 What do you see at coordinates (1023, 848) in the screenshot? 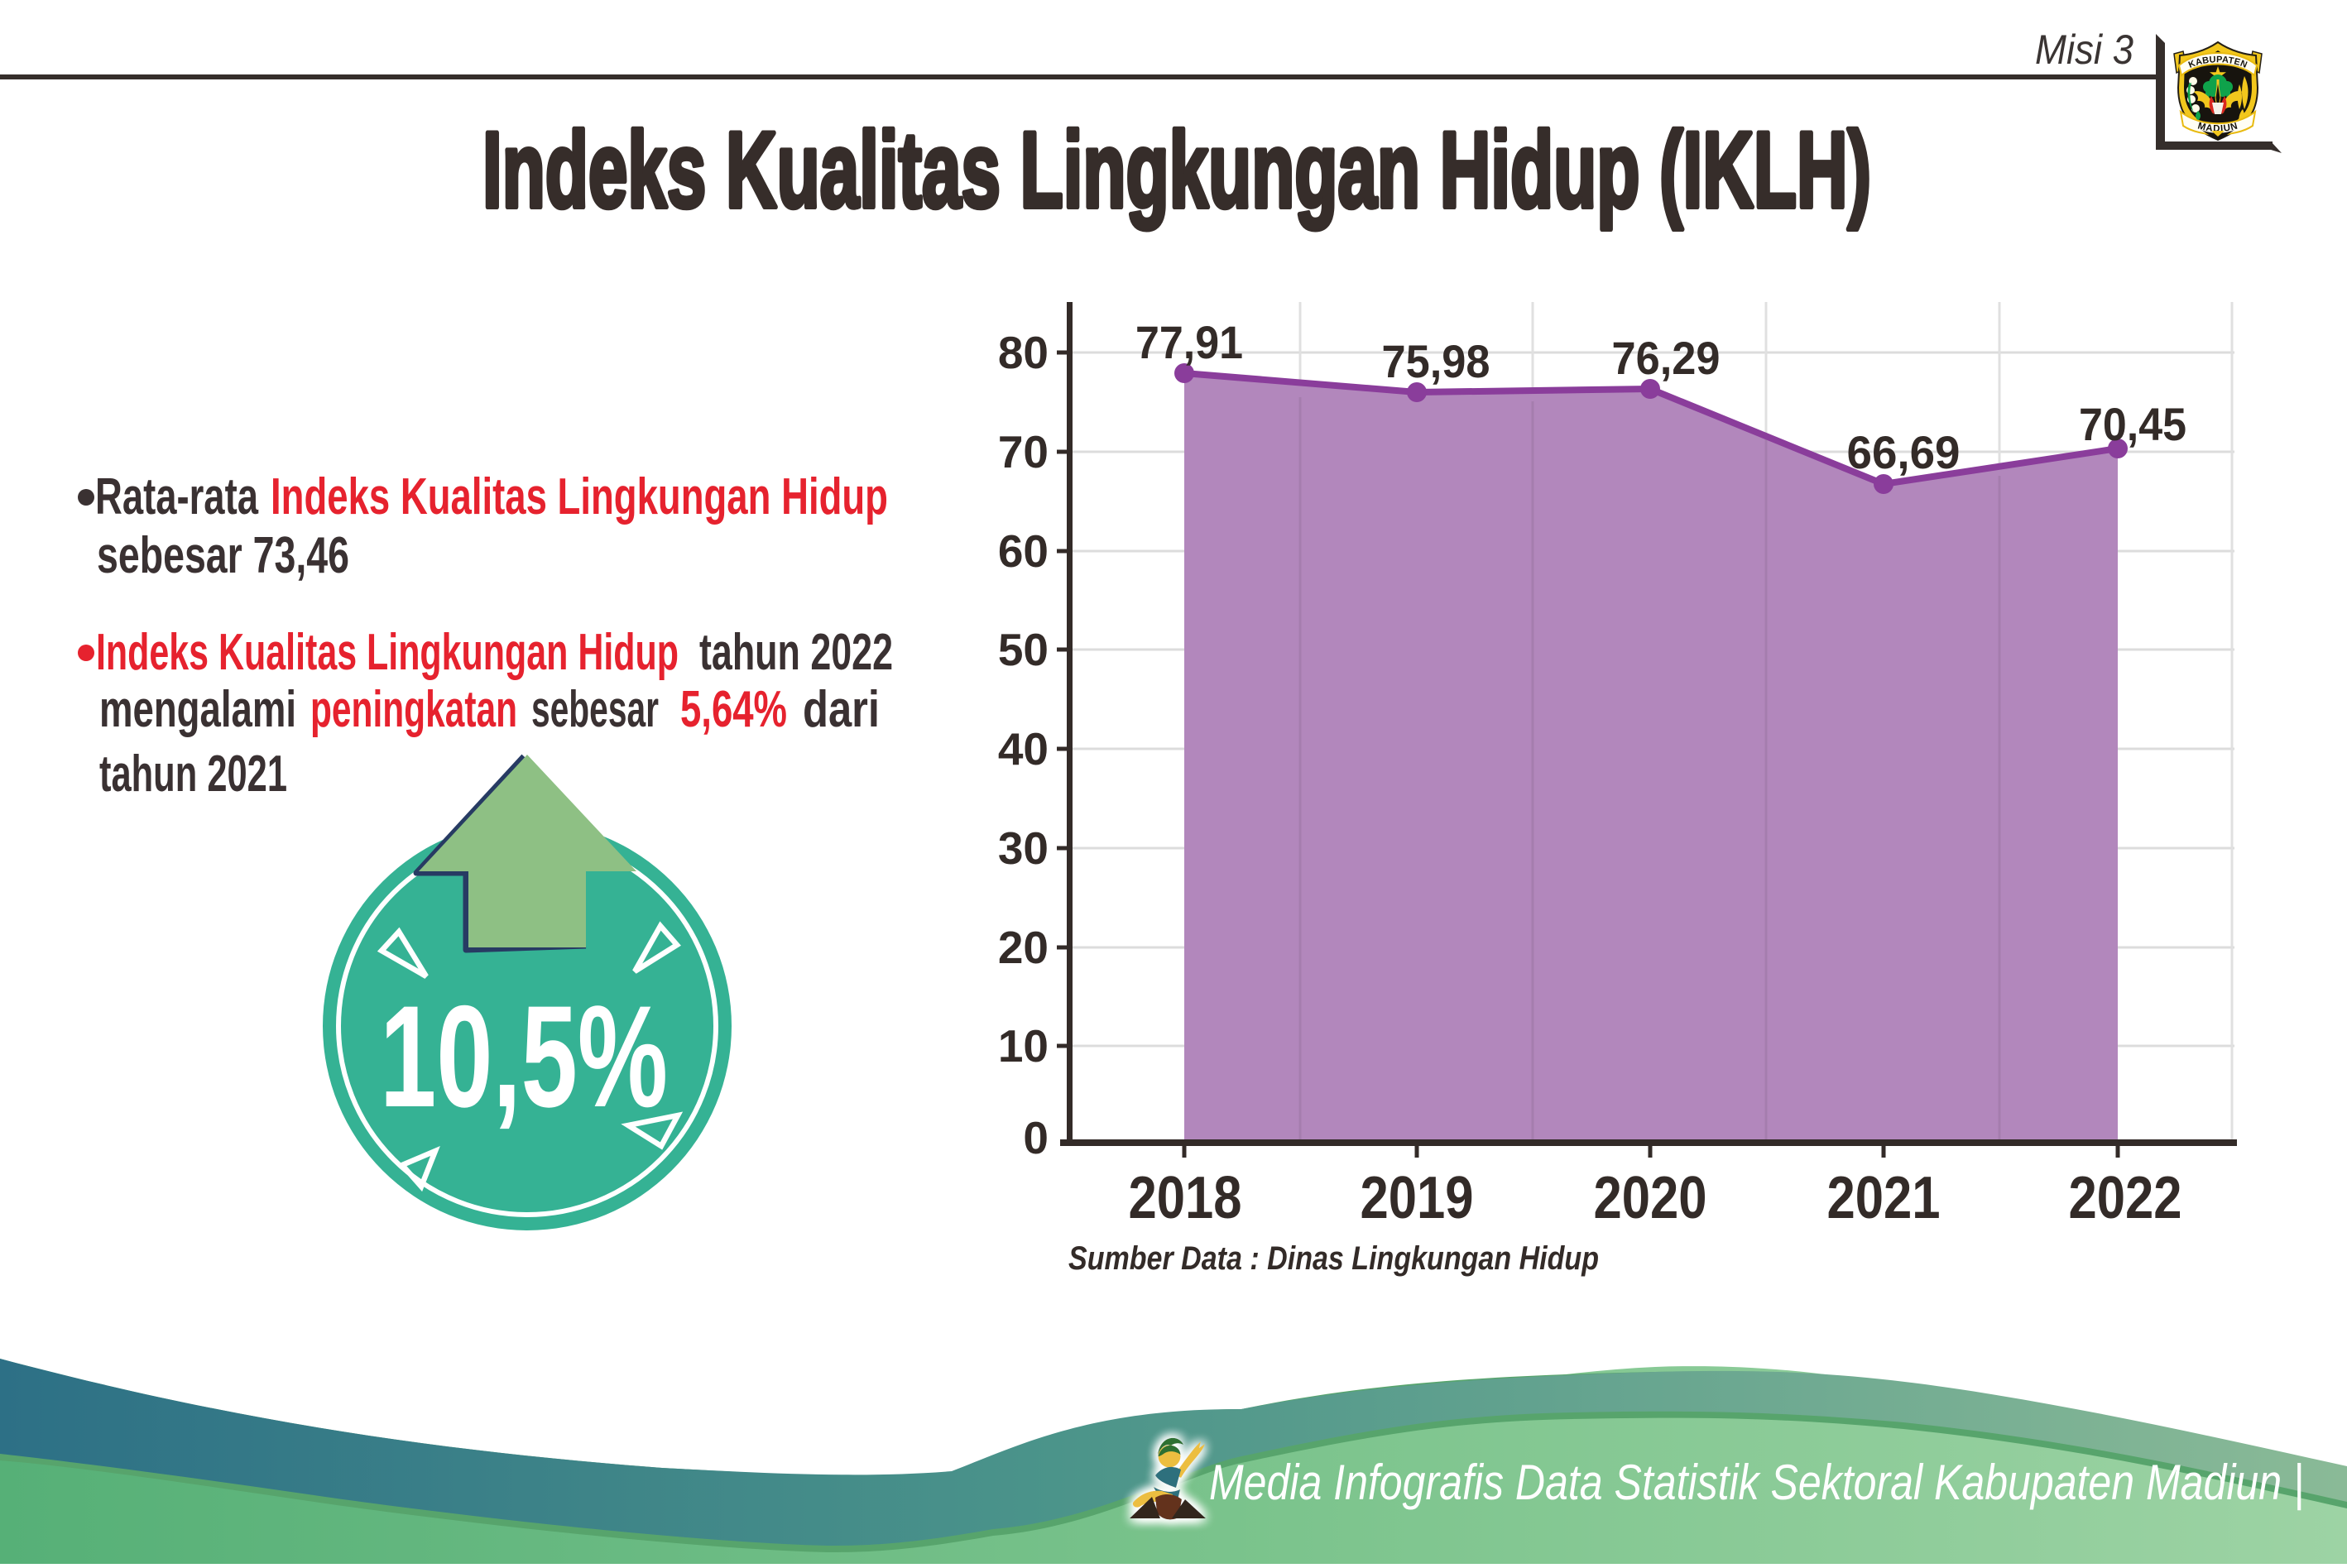
I see `svg-text: 30` at bounding box center [1023, 848].